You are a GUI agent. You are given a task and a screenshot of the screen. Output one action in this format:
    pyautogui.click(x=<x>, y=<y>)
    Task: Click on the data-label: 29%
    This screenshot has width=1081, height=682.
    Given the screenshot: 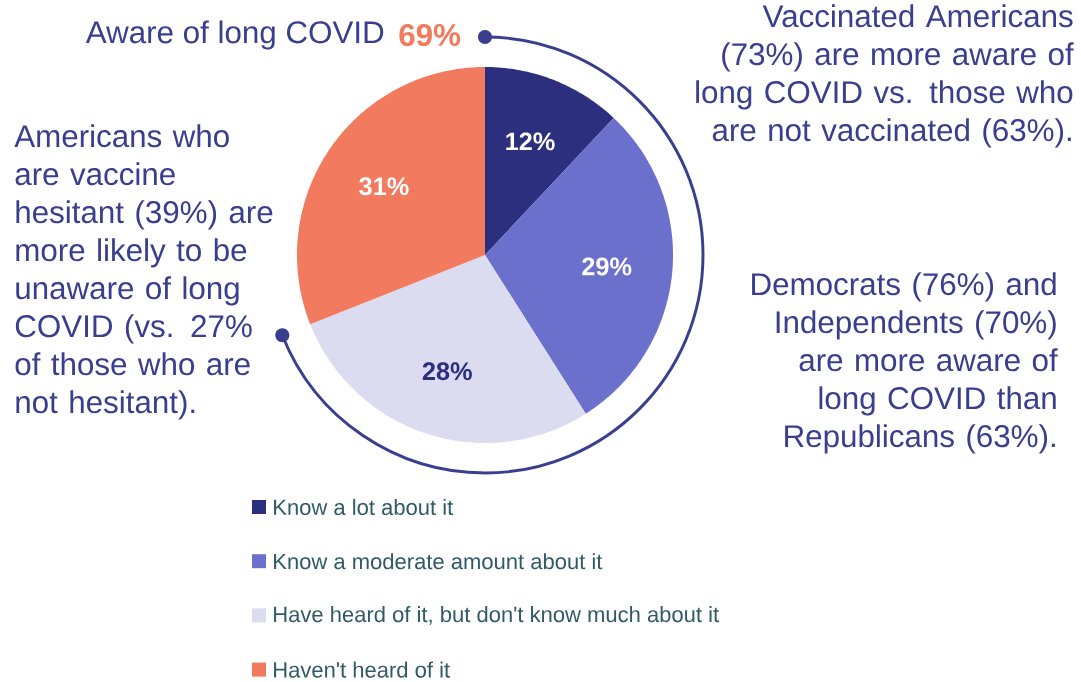 What is the action you would take?
    pyautogui.click(x=607, y=266)
    